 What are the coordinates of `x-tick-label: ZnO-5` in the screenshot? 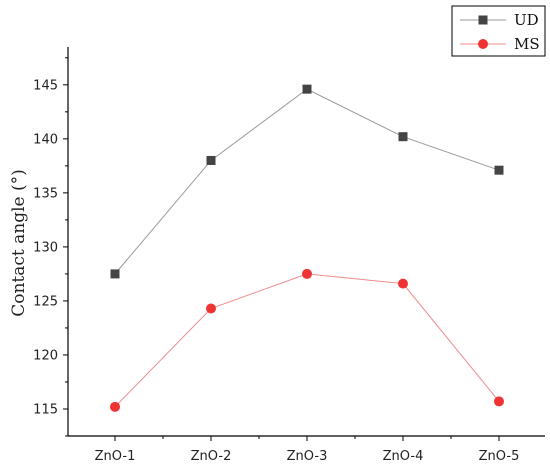 It's located at (499, 456).